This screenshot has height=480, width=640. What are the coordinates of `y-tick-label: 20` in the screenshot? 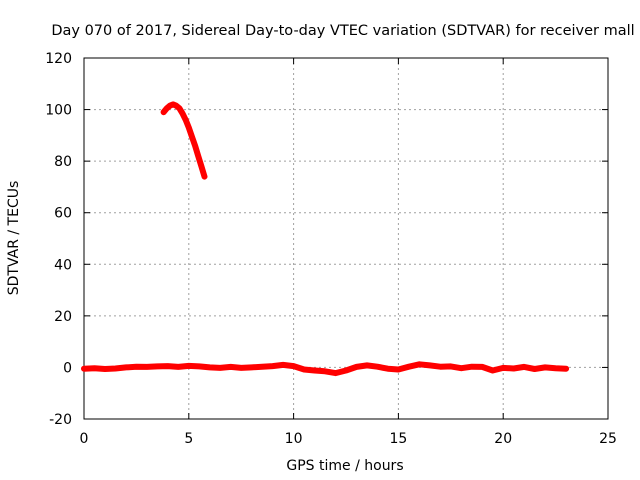 It's located at (63, 317).